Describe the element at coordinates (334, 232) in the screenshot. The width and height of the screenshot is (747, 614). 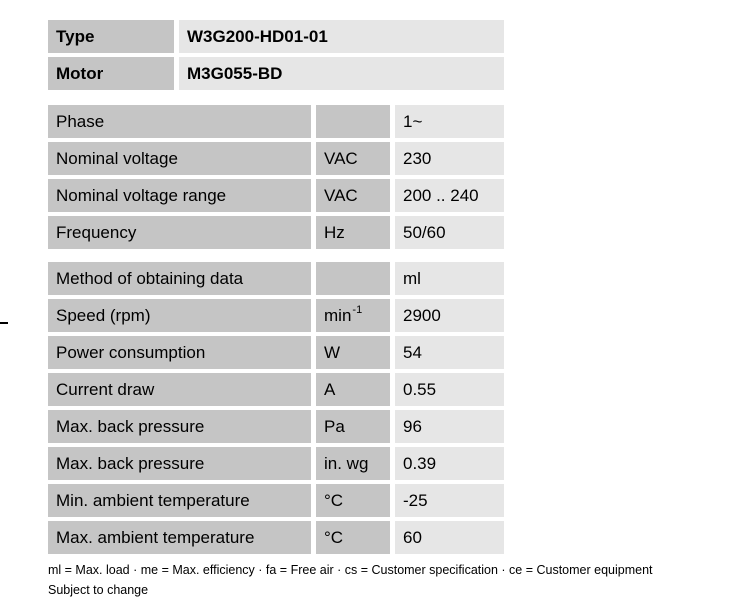
I see `unit-text: Hz` at that location.